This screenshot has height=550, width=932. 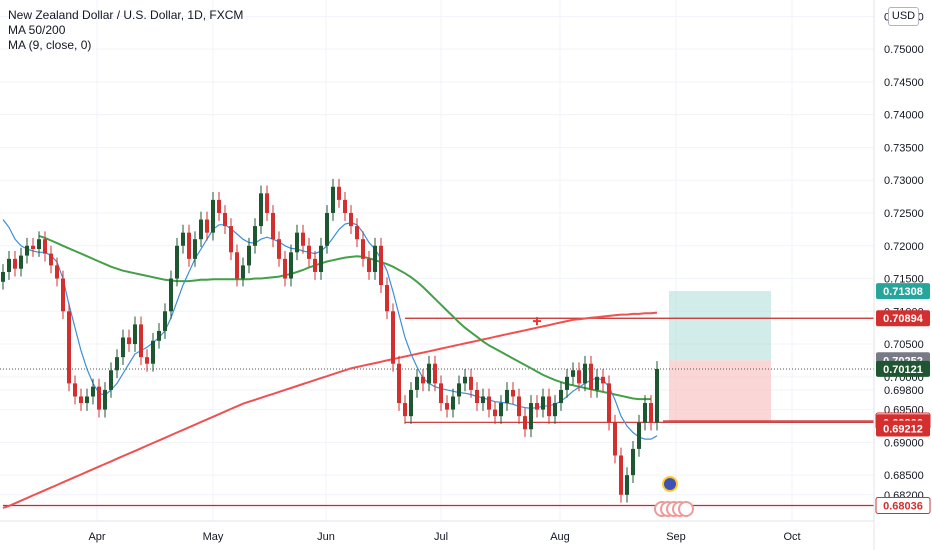 I want to click on currency-button: USD, so click(x=903, y=16).